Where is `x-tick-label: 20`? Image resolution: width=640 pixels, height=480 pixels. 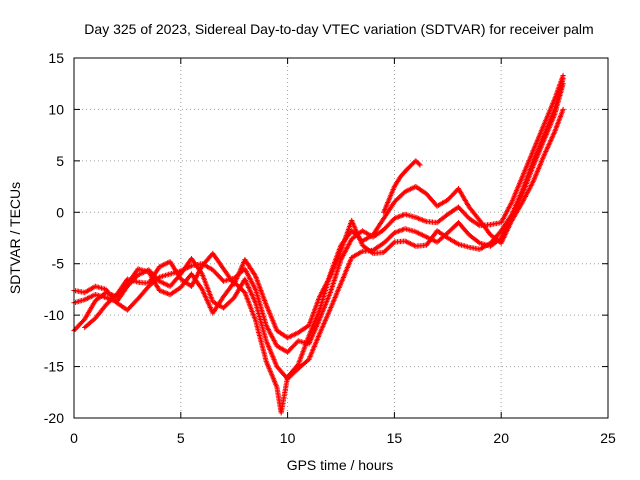 x-tick-label: 20 is located at coordinates (501, 438).